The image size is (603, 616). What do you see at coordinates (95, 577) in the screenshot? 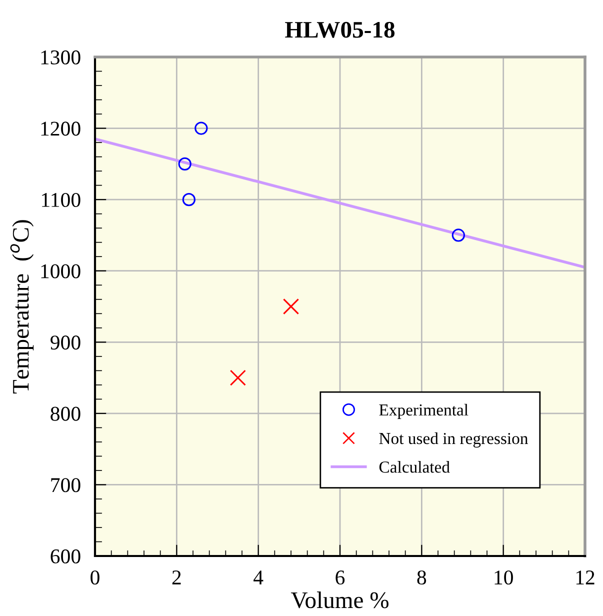
I see `x-tick-label: 0` at bounding box center [95, 577].